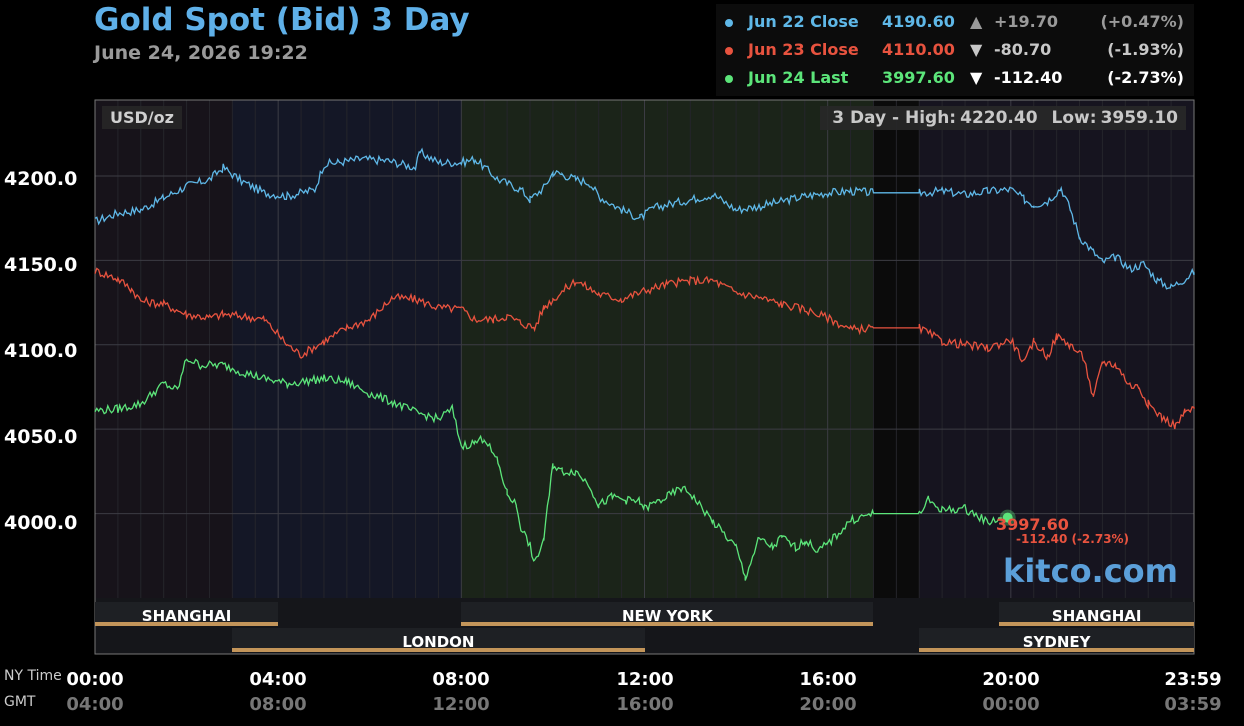 Image resolution: width=1244 pixels, height=726 pixels. I want to click on last-price-marker, so click(1007, 517).